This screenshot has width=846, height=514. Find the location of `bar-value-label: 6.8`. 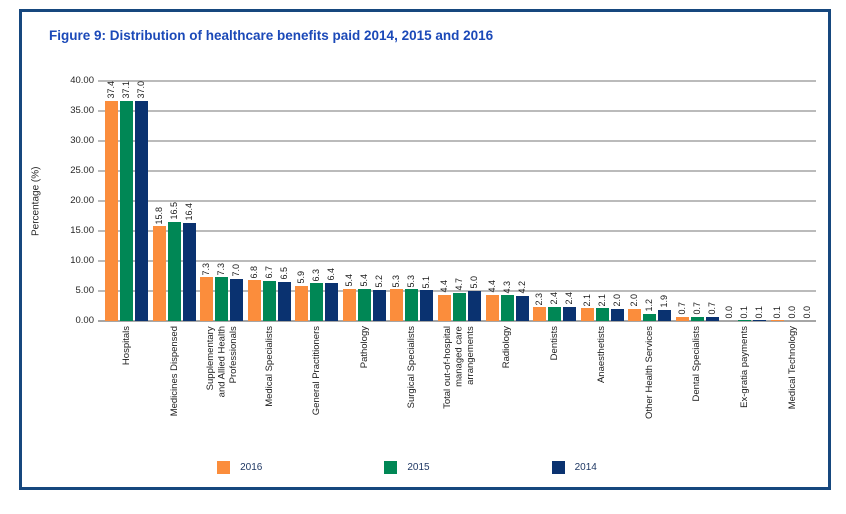

bar-value-label: 6.8 is located at coordinates (253, 272).